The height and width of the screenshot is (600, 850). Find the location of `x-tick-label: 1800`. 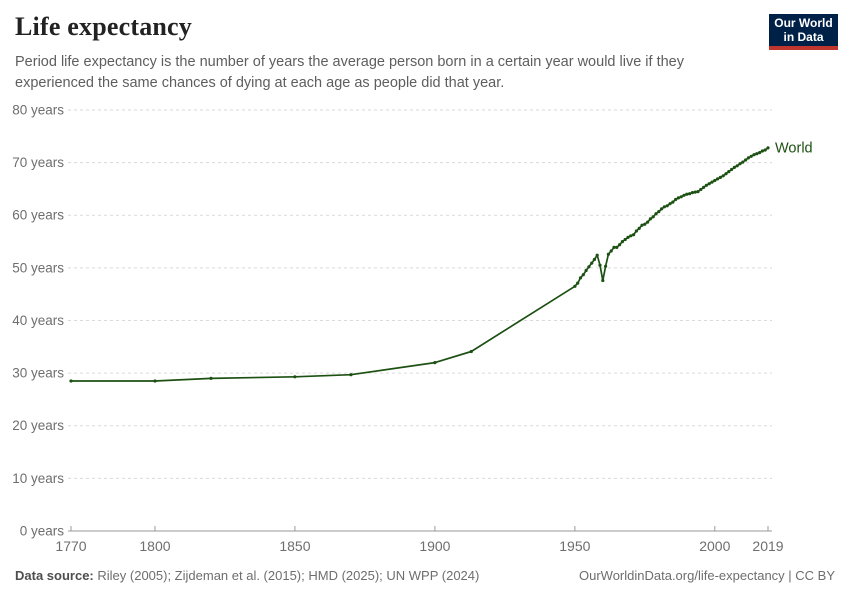

x-tick-label: 1800 is located at coordinates (154, 546).